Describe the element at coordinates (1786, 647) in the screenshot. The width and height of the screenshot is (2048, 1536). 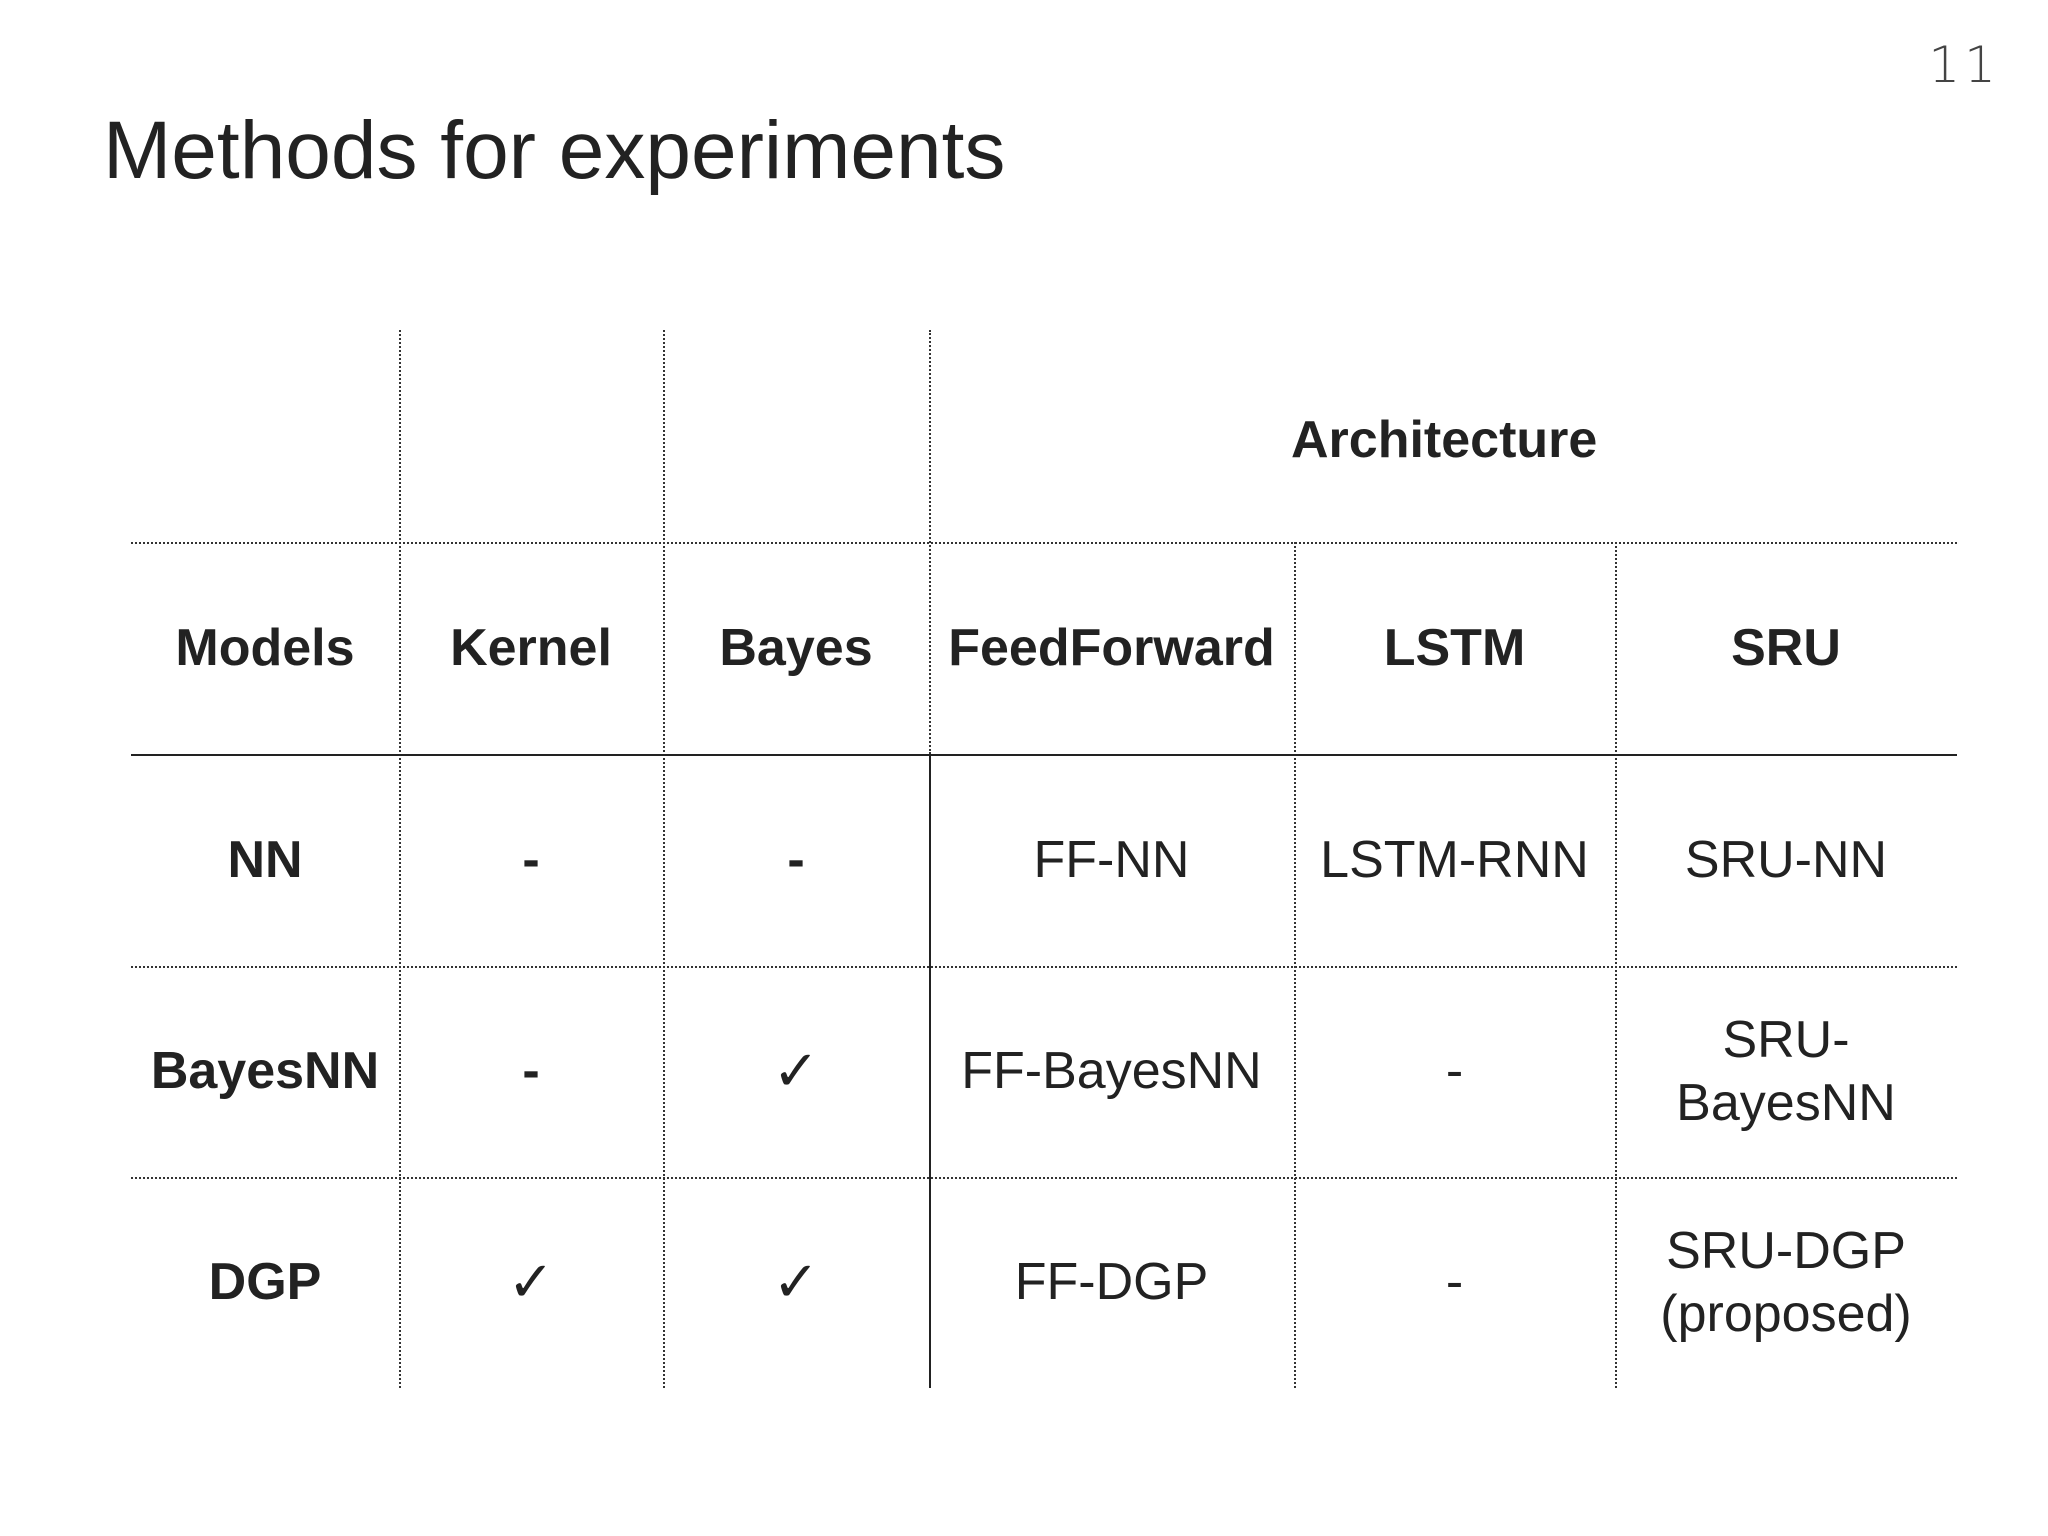
I see `col-header-sru: SRU` at that location.